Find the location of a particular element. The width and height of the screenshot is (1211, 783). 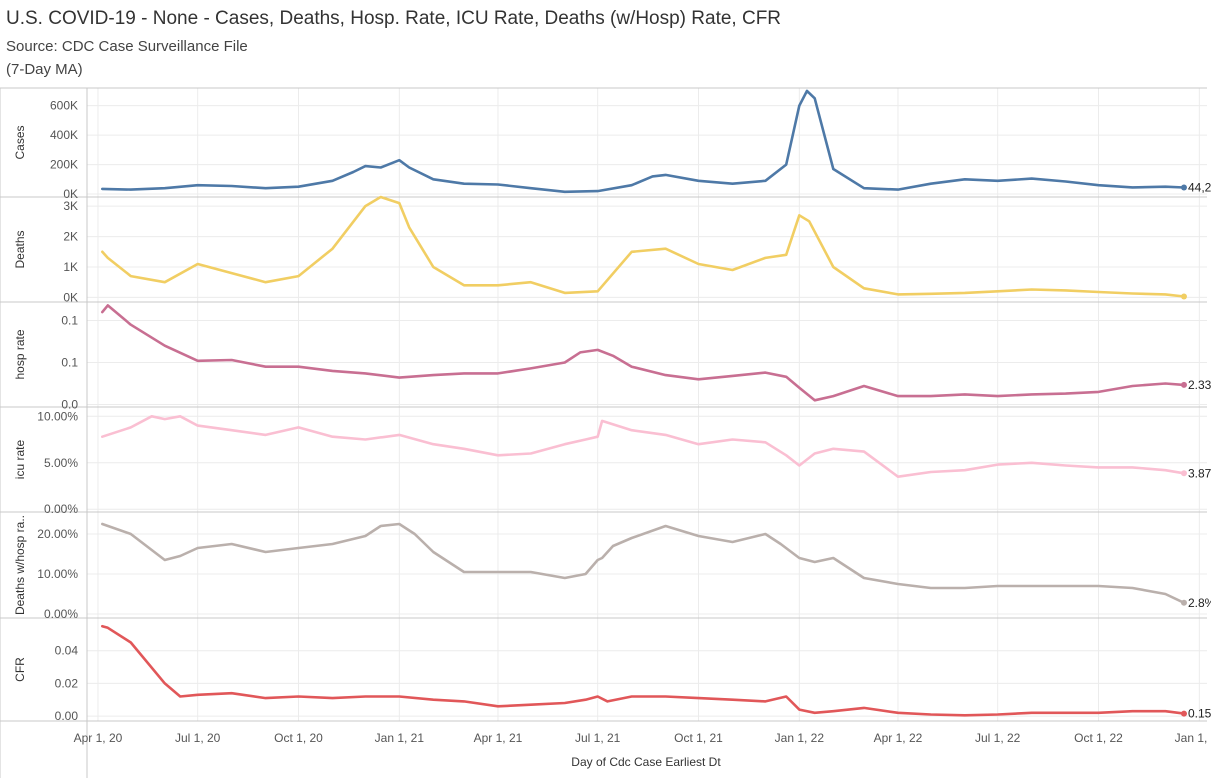

x-tick-8: Apr 1, 22 is located at coordinates (898, 738).